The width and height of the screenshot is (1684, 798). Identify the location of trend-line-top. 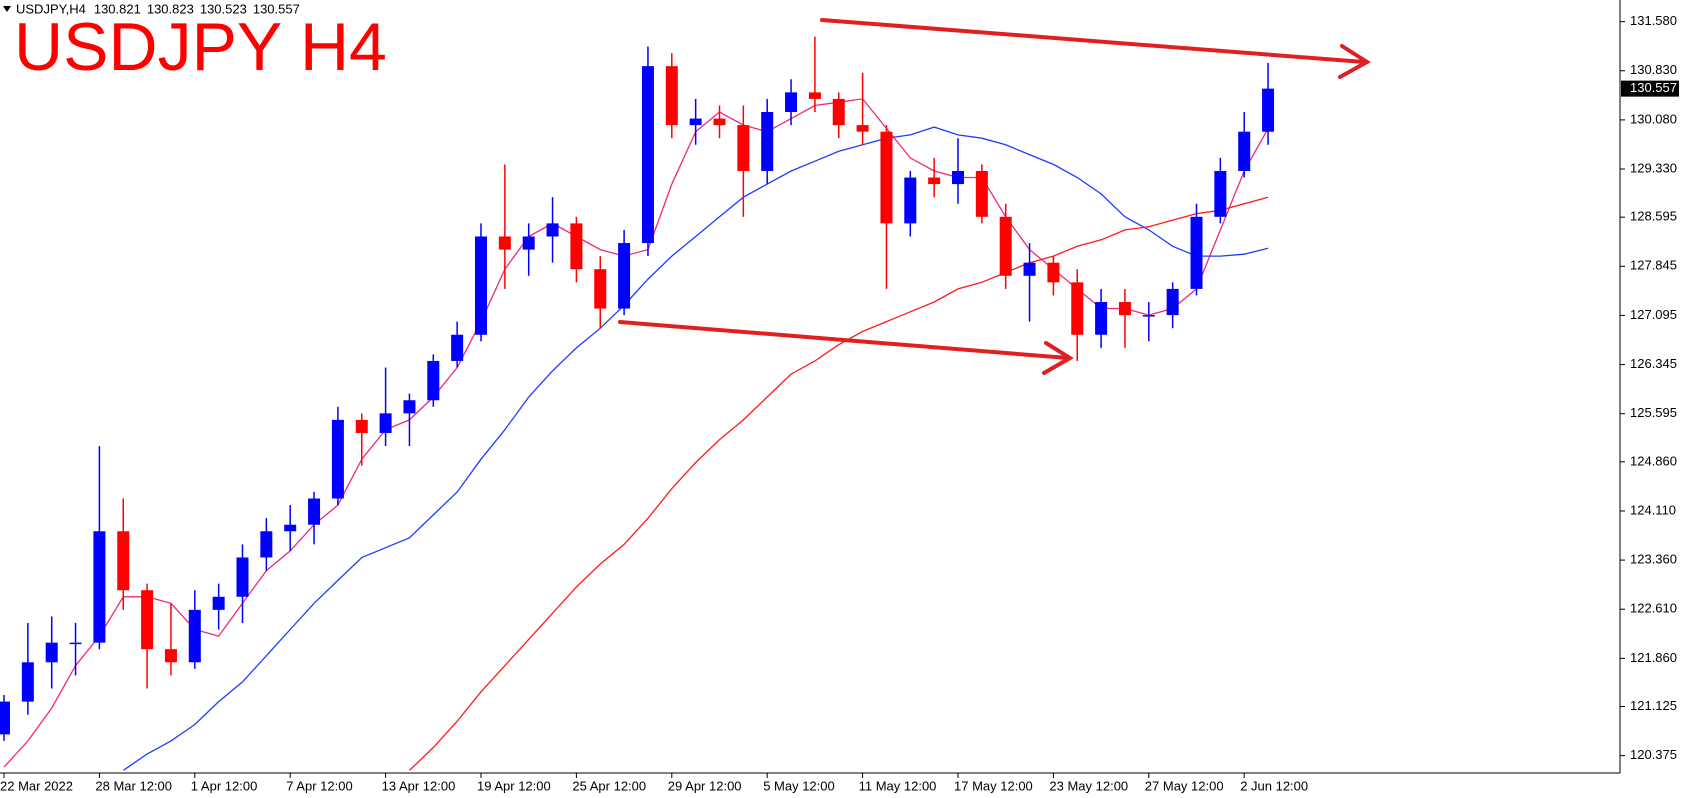
(1093, 41).